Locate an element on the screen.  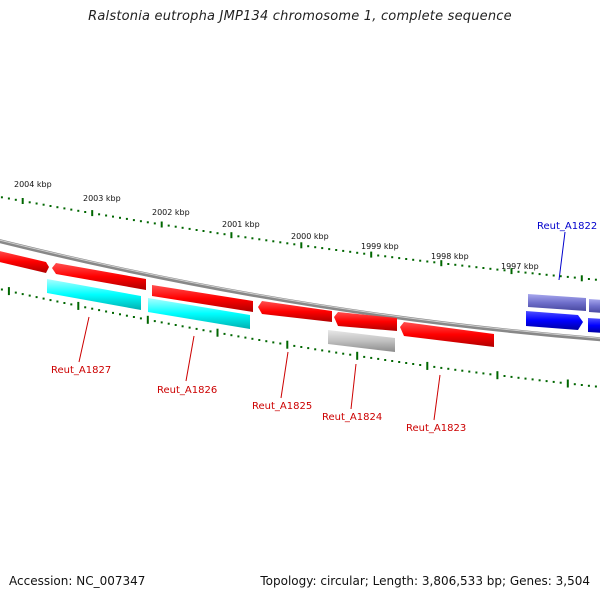
gene-label: Reut_A1823 is located at coordinates (436, 428).